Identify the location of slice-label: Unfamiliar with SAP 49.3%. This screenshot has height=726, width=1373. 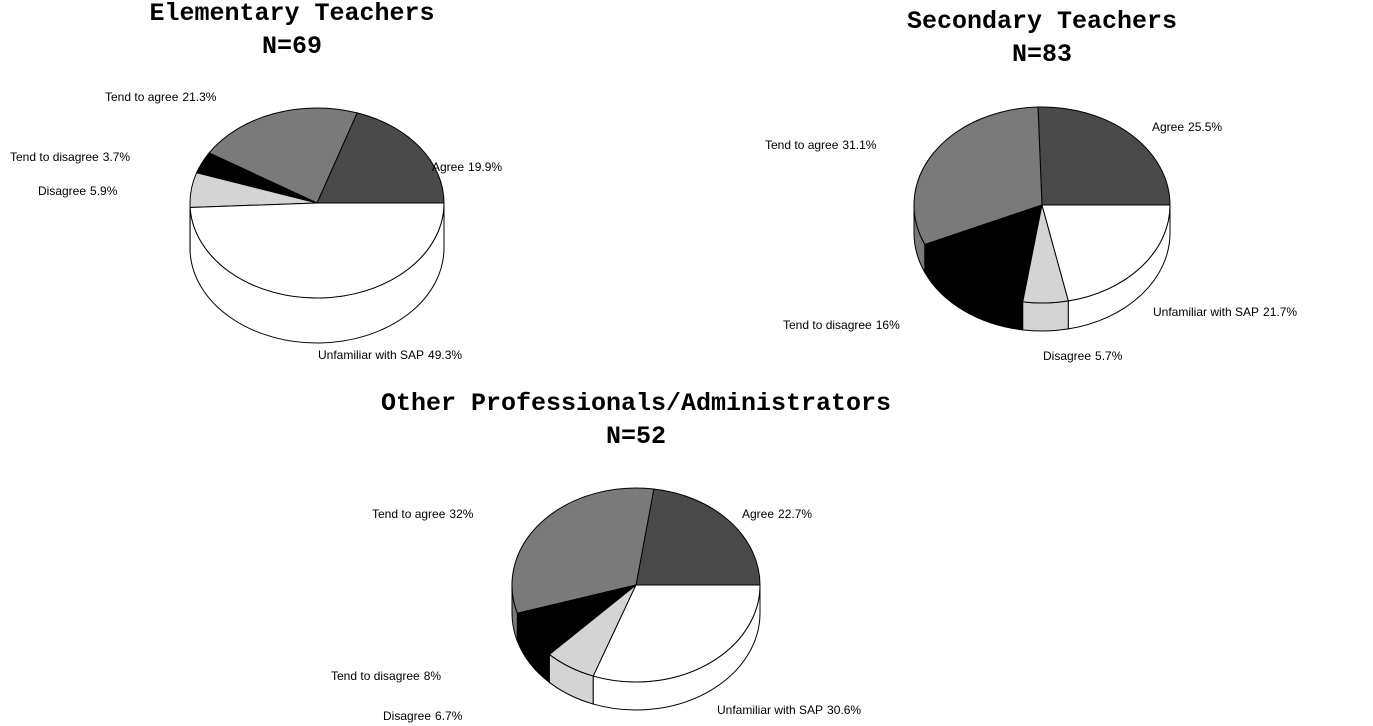
(390, 355).